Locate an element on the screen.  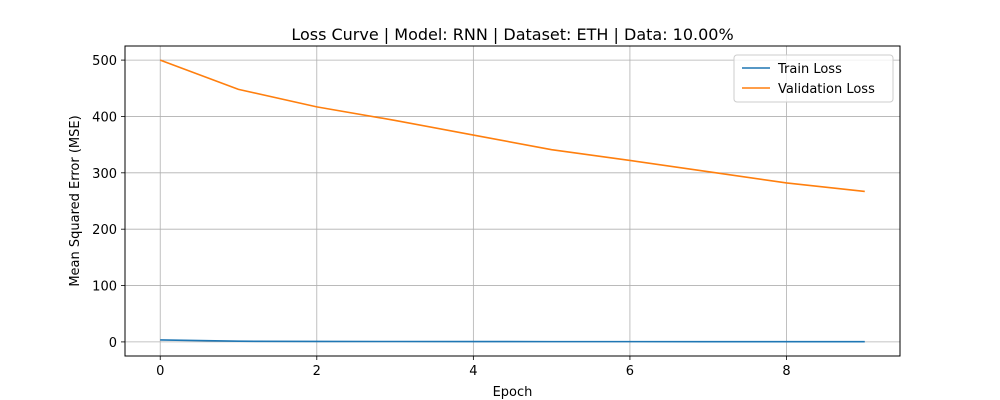
legend-label-train-loss: Train Loss is located at coordinates (809, 69).